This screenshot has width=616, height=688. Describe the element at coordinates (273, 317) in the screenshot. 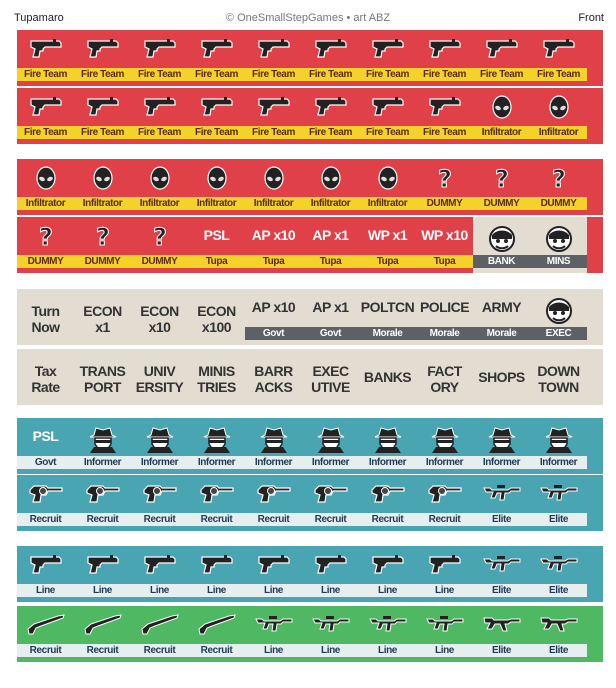

I see `counter: AP x10 Govt` at that location.